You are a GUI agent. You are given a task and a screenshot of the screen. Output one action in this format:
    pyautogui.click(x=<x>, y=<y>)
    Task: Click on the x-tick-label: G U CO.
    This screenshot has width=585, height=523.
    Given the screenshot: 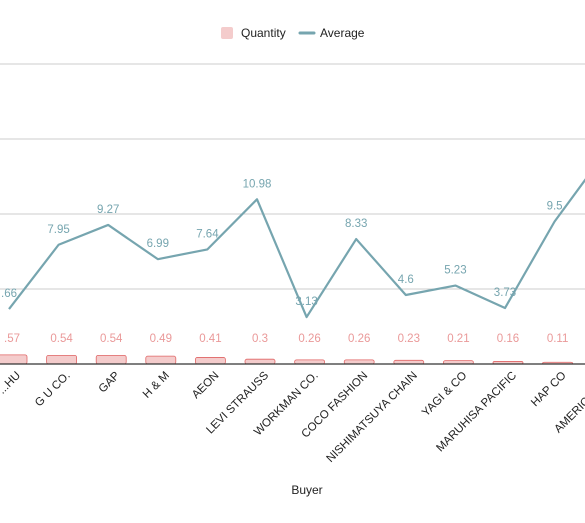 What is the action you would take?
    pyautogui.click(x=53, y=390)
    